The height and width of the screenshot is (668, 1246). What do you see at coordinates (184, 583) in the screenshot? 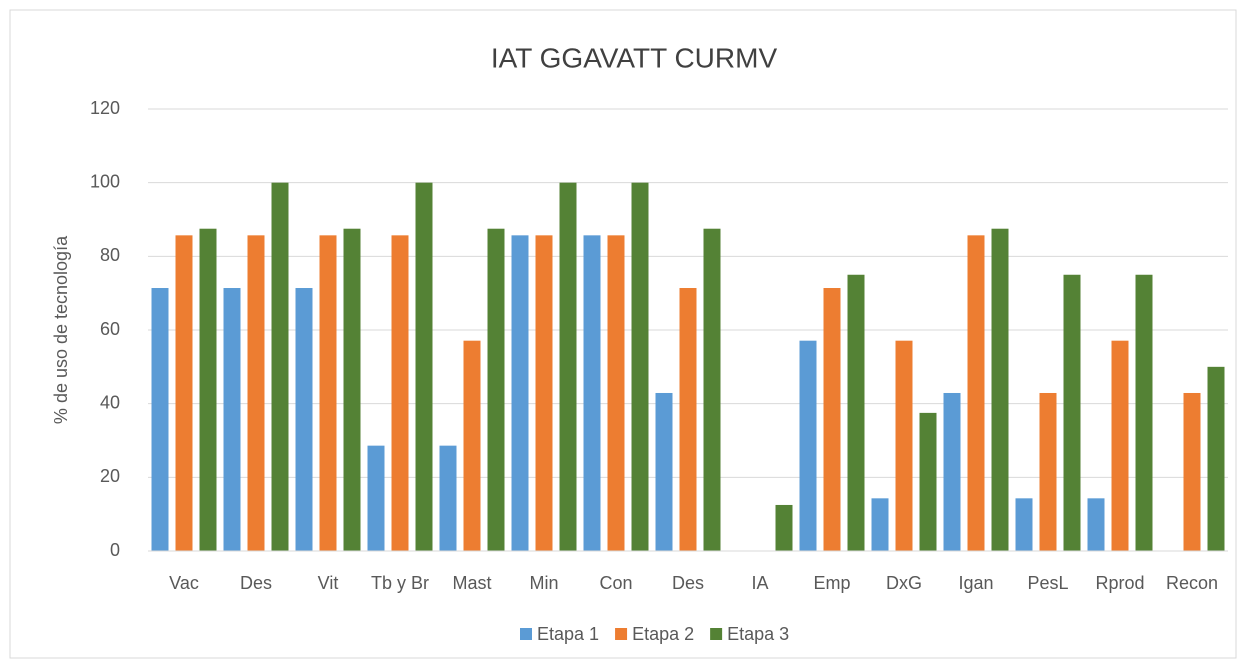
I see `x-tick-label: Vac` at bounding box center [184, 583].